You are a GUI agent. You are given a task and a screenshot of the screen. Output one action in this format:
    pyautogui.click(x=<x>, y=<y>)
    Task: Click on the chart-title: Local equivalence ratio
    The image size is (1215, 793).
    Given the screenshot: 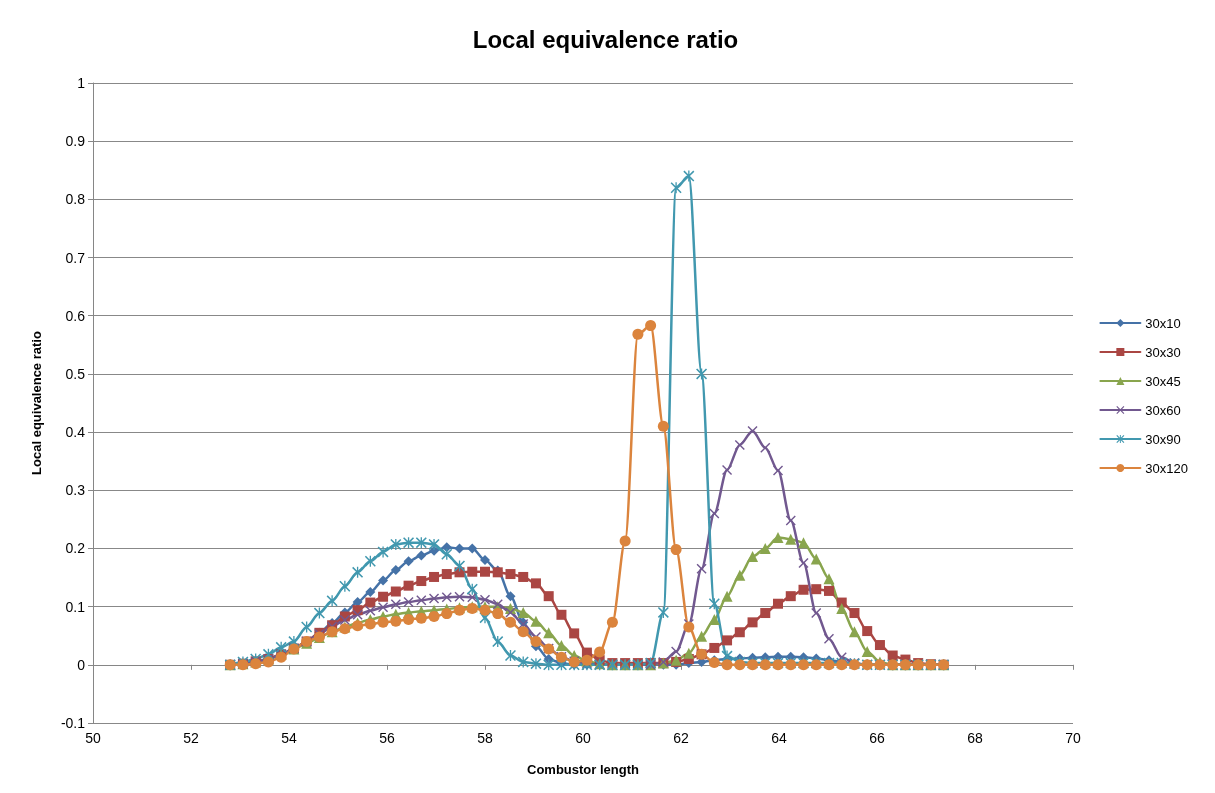 What is the action you would take?
    pyautogui.click(x=605, y=39)
    